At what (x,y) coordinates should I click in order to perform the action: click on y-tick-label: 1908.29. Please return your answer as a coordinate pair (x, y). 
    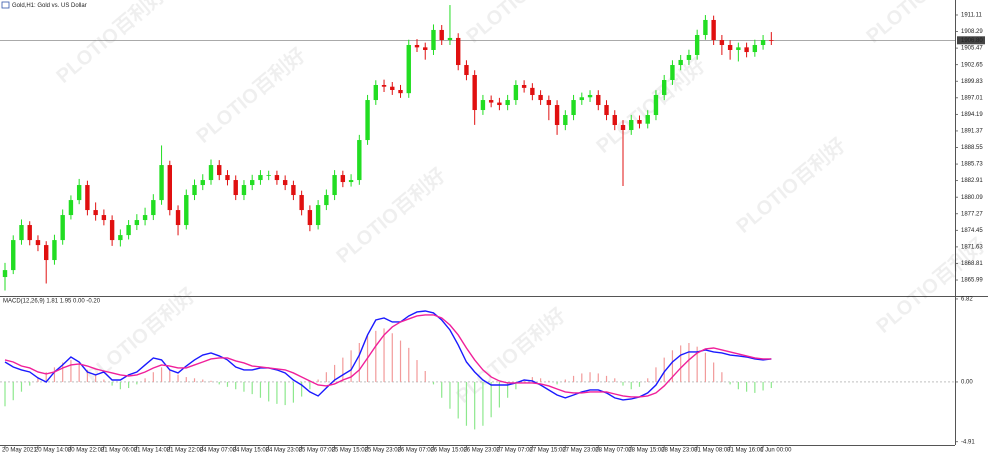
    Looking at the image, I should click on (972, 32).